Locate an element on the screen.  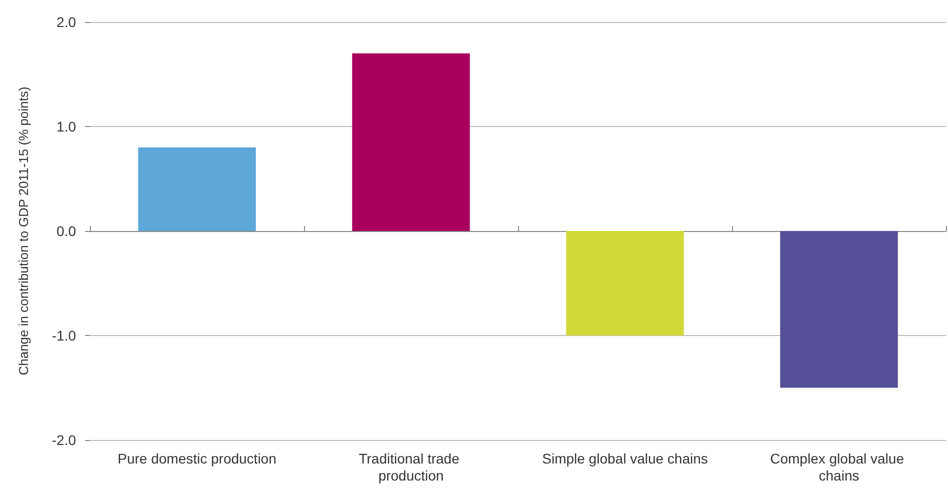
y-axis-title: Change in contribution to GDP 2011-15 (% points) is located at coordinates (23, 231).